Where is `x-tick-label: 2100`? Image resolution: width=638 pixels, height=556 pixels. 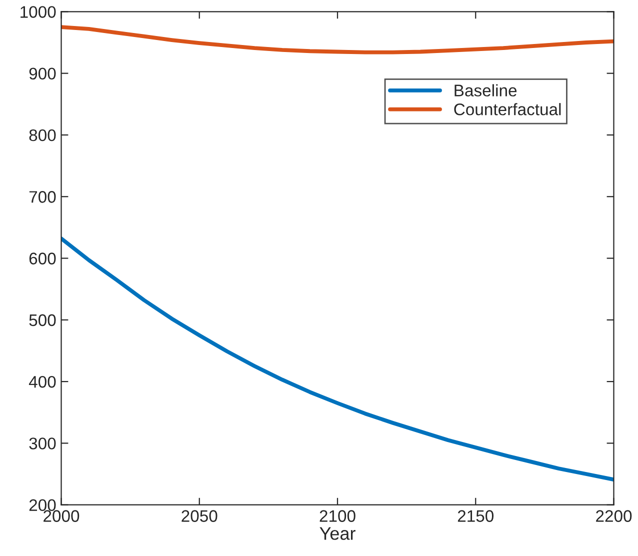
x-tick-label: 2100 is located at coordinates (338, 516).